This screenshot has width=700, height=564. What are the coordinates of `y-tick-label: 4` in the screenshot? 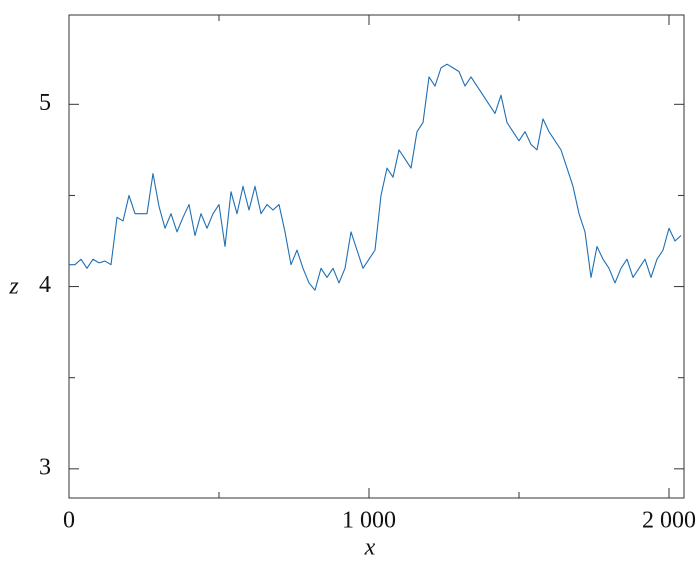 It's located at (45, 285).